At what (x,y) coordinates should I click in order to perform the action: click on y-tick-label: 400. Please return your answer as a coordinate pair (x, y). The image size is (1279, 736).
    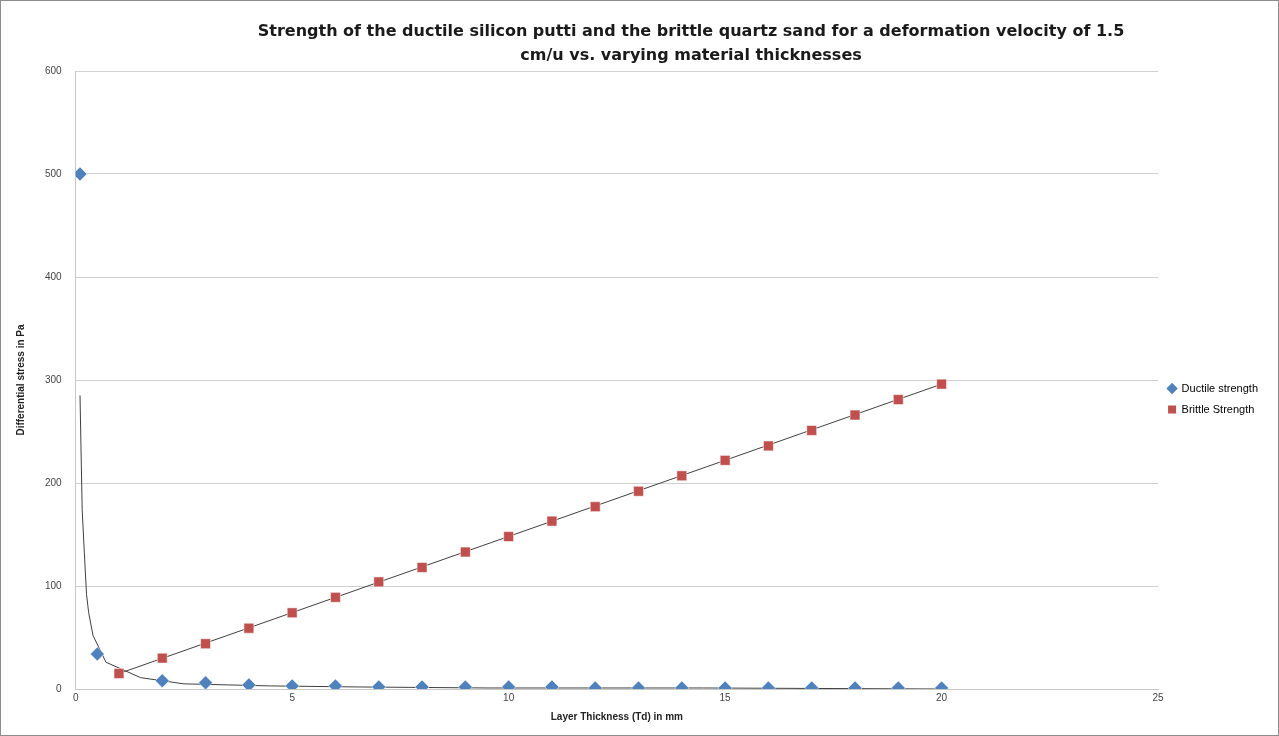
    Looking at the image, I should click on (54, 276).